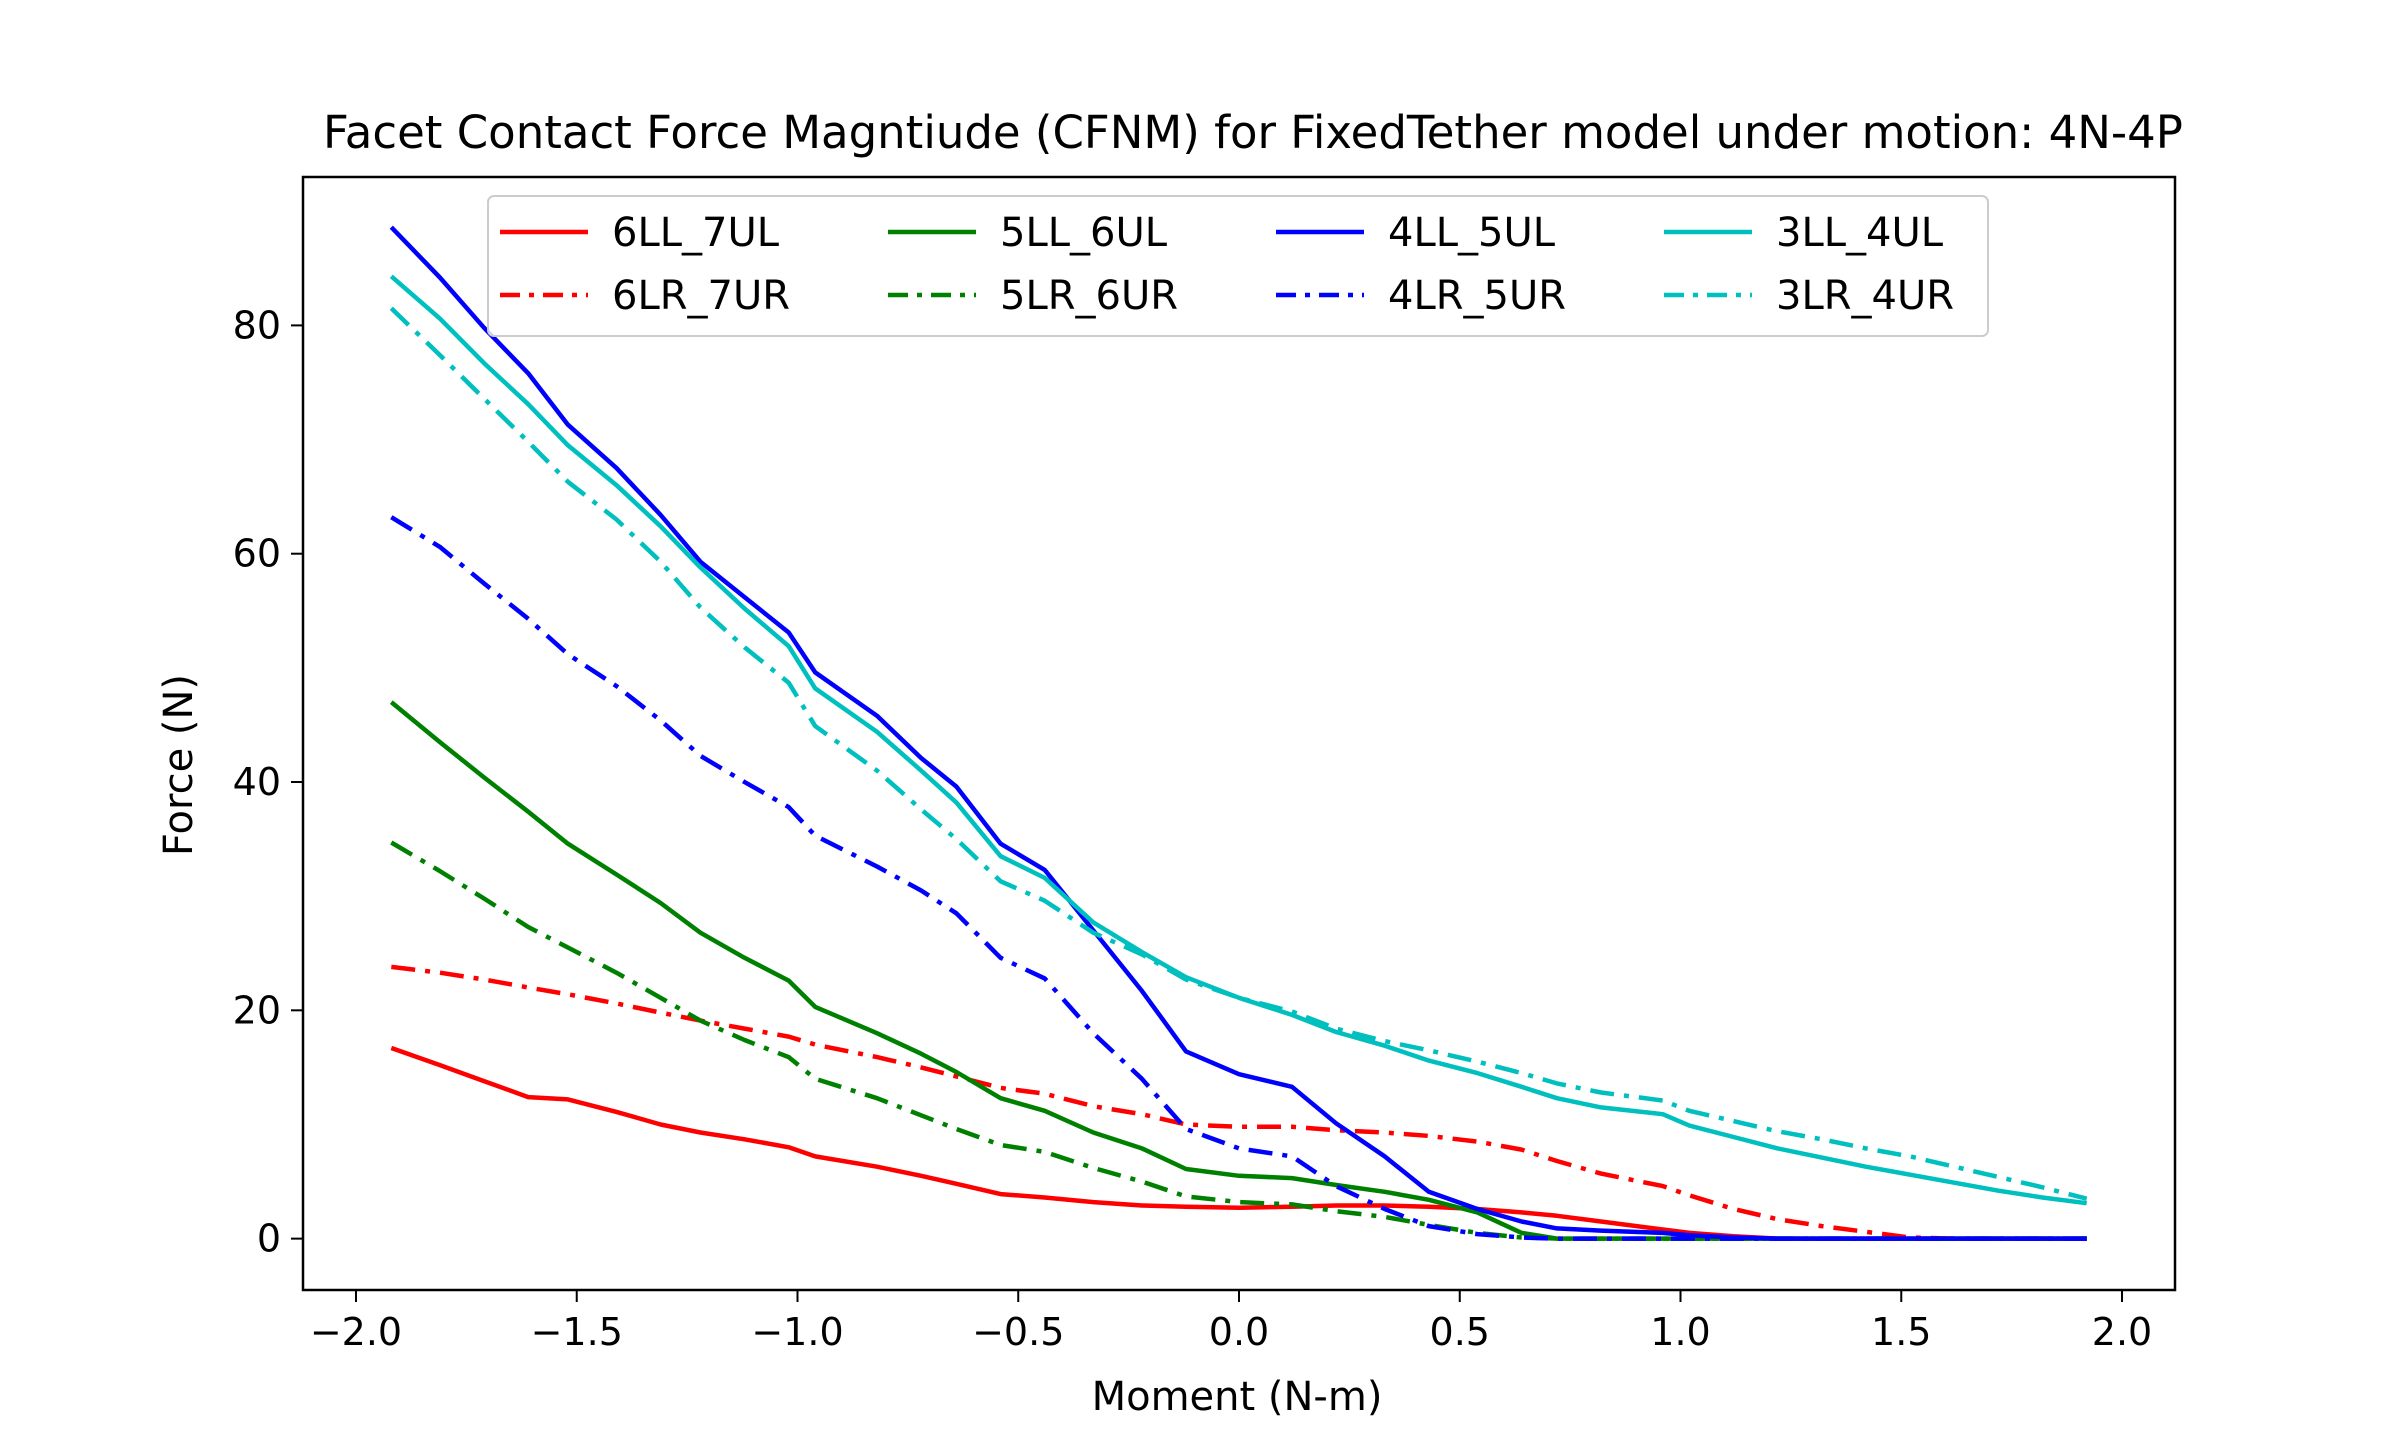 The width and height of the screenshot is (2400, 1440). I want to click on legend-label: 6LL_7UL, so click(696, 233).